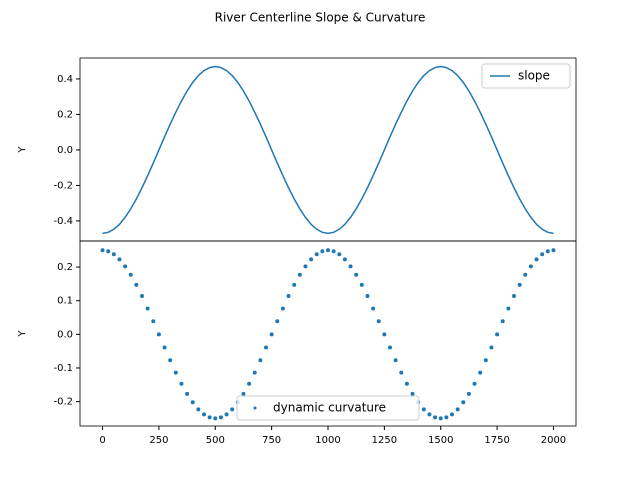 Image resolution: width=640 pixels, height=480 pixels. Describe the element at coordinates (63, 221) in the screenshot. I see `y-tick-label: -0.4` at that location.